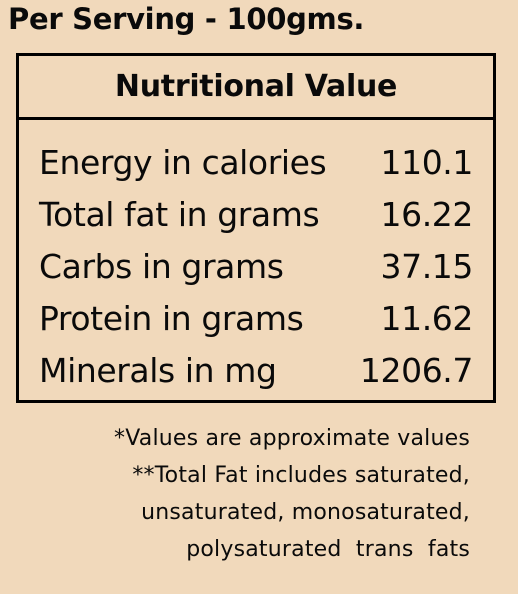  I want to click on nutrient-row-carbs: Carbs in grams 37.15, so click(256, 266).